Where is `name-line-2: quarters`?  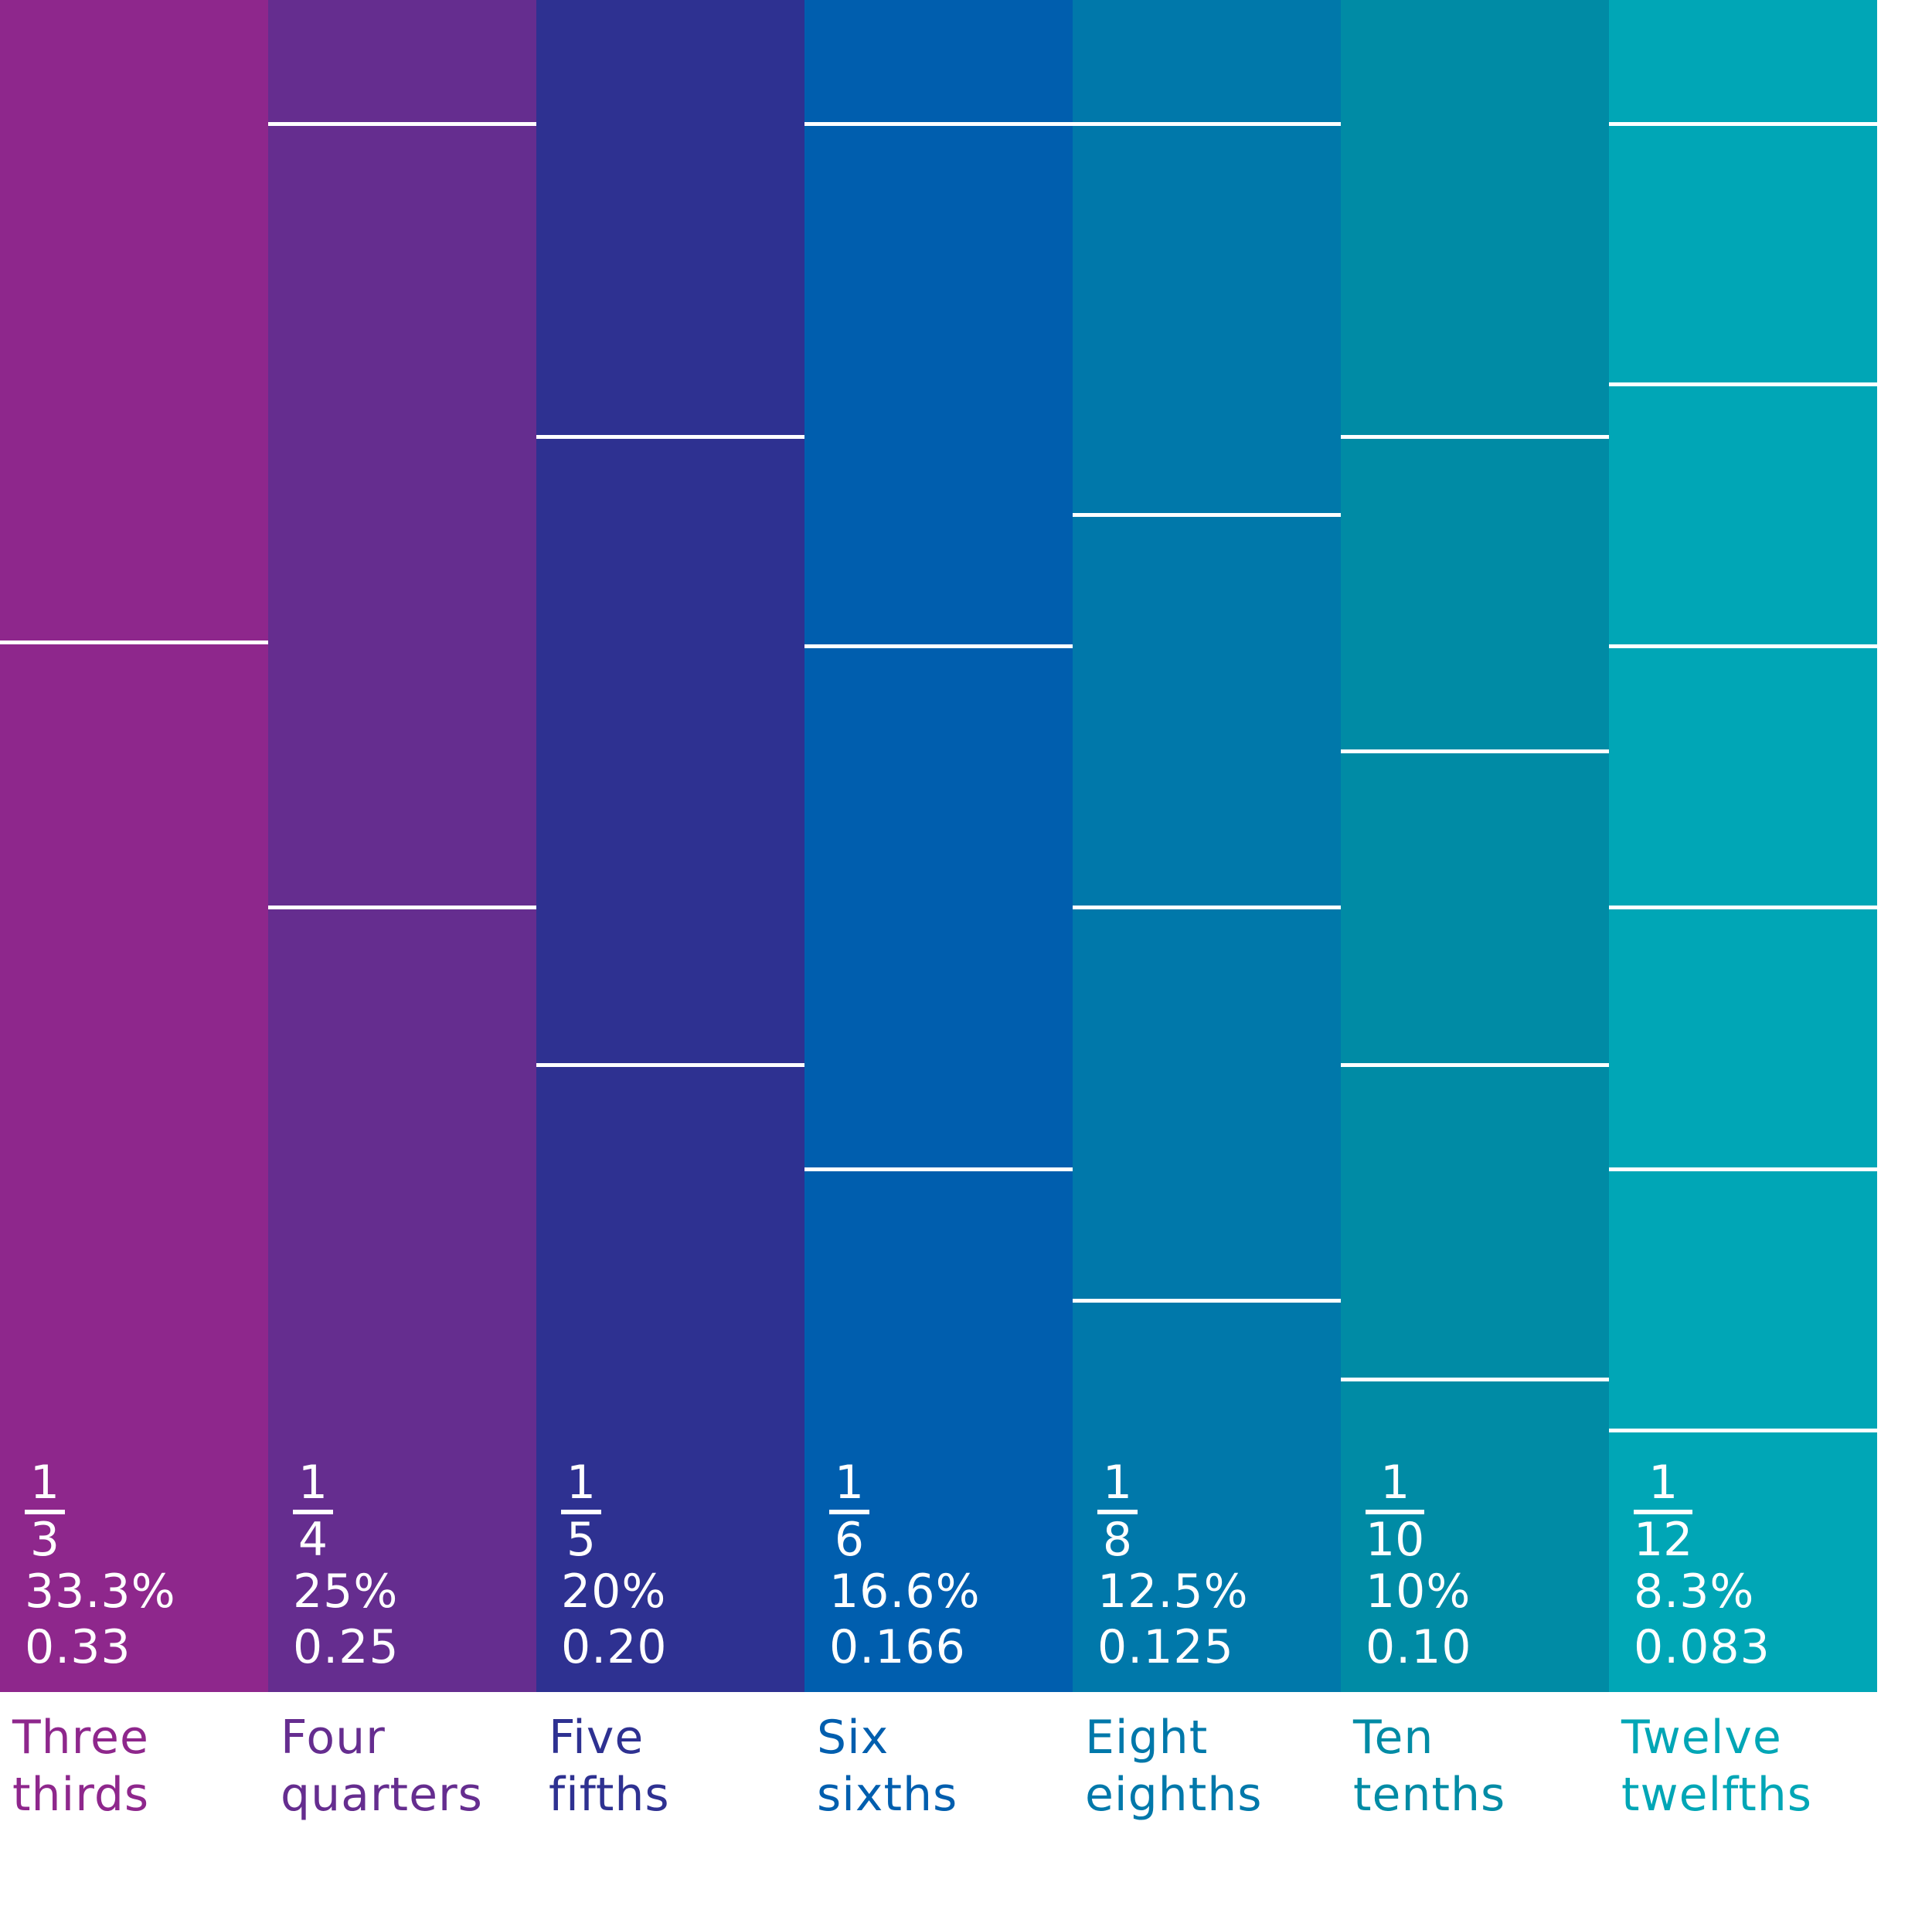 name-line-2: quarters is located at coordinates (382, 1795).